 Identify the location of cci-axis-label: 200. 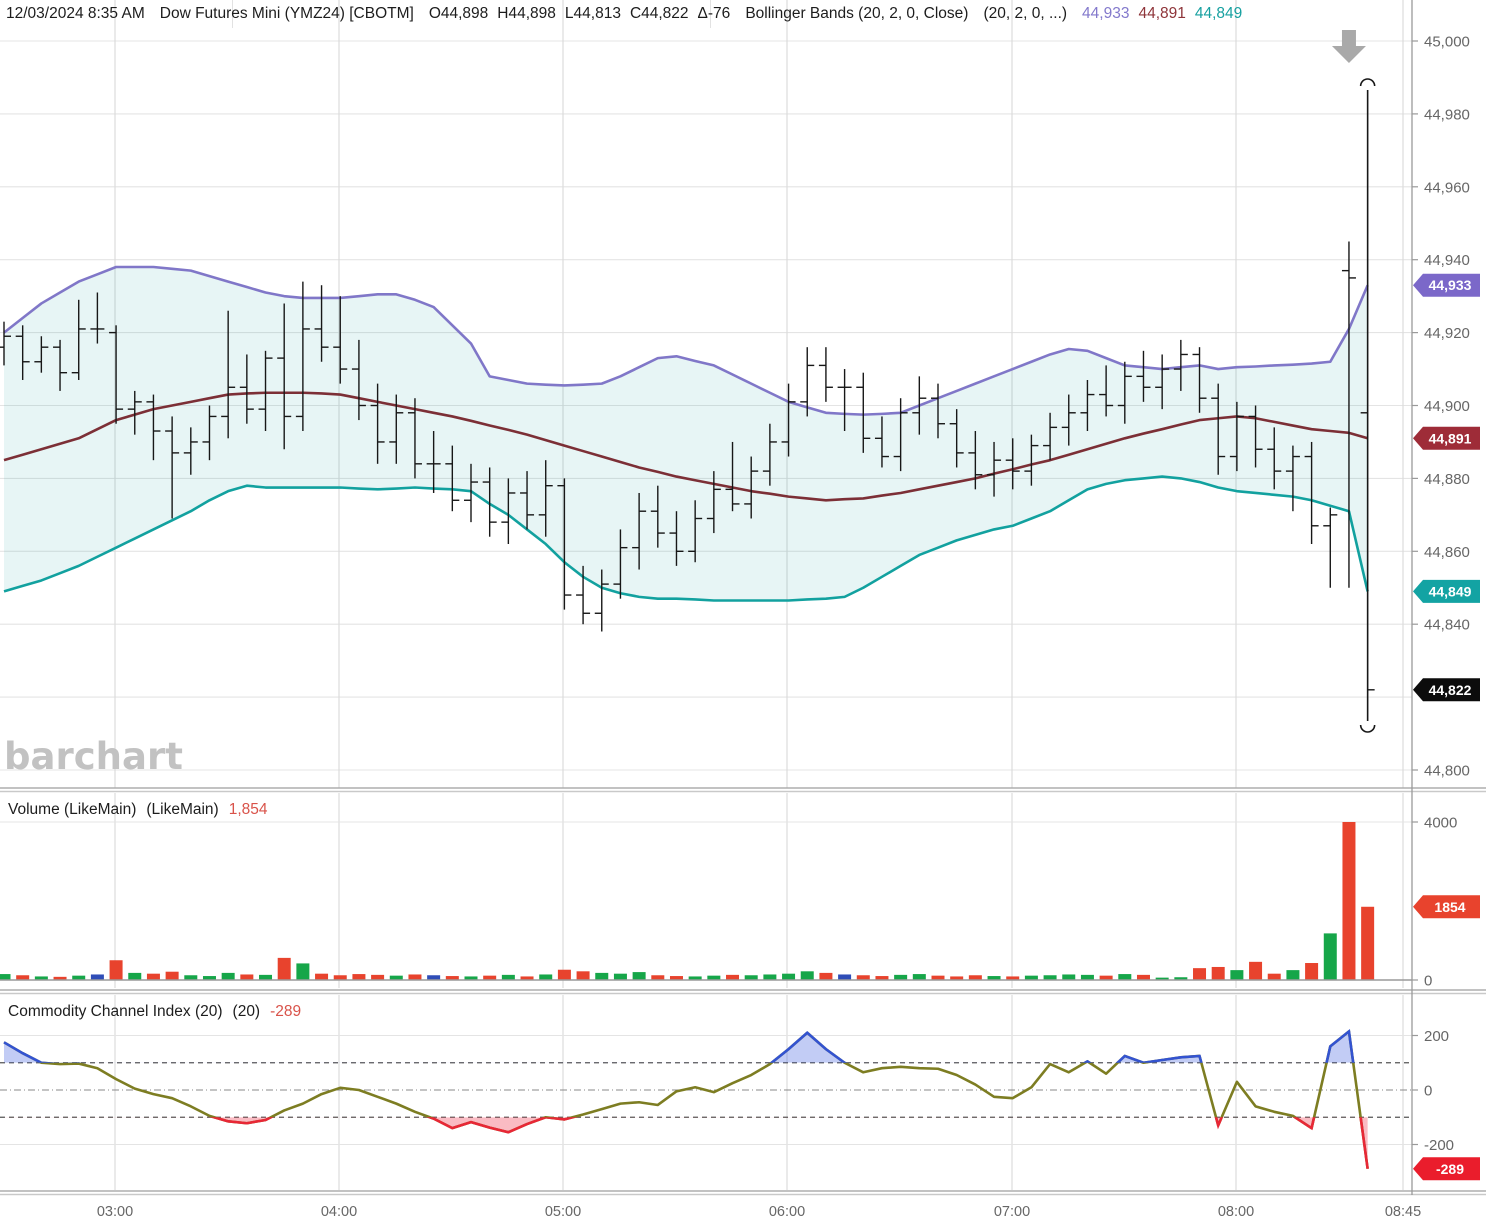
(1436, 1036).